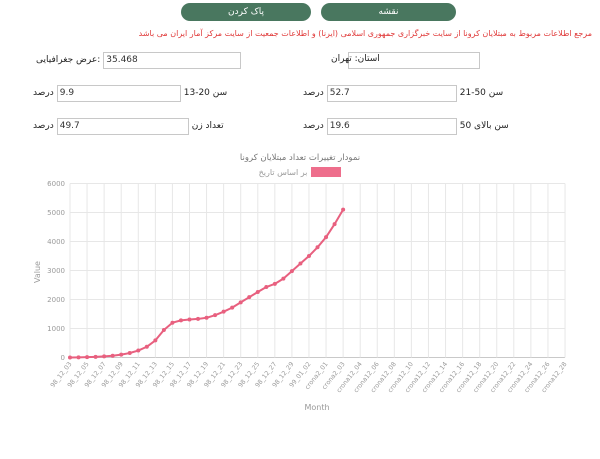 This screenshot has width=600, height=459. I want to click on latitude-label: :عرض جغرافیایی, so click(68, 60).